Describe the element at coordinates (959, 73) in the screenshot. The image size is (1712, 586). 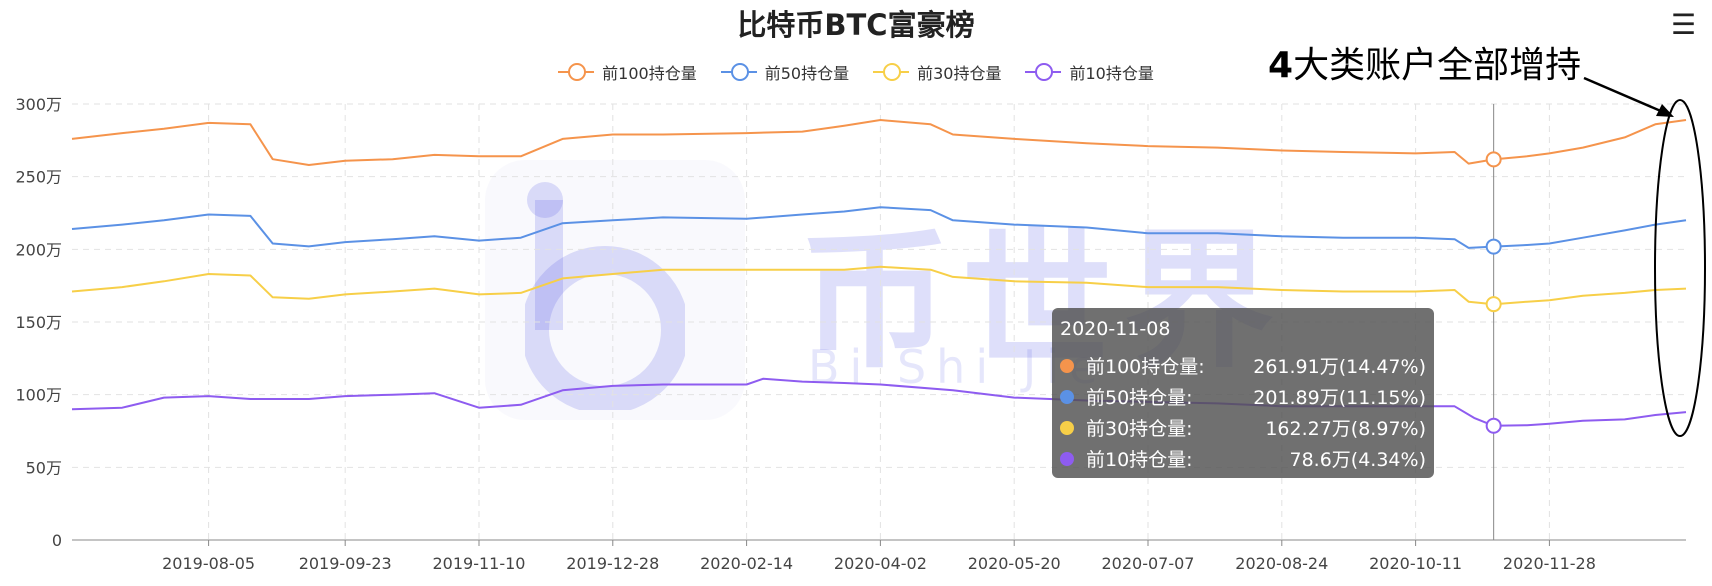
I see `legend-label: 前30持仓量` at that location.